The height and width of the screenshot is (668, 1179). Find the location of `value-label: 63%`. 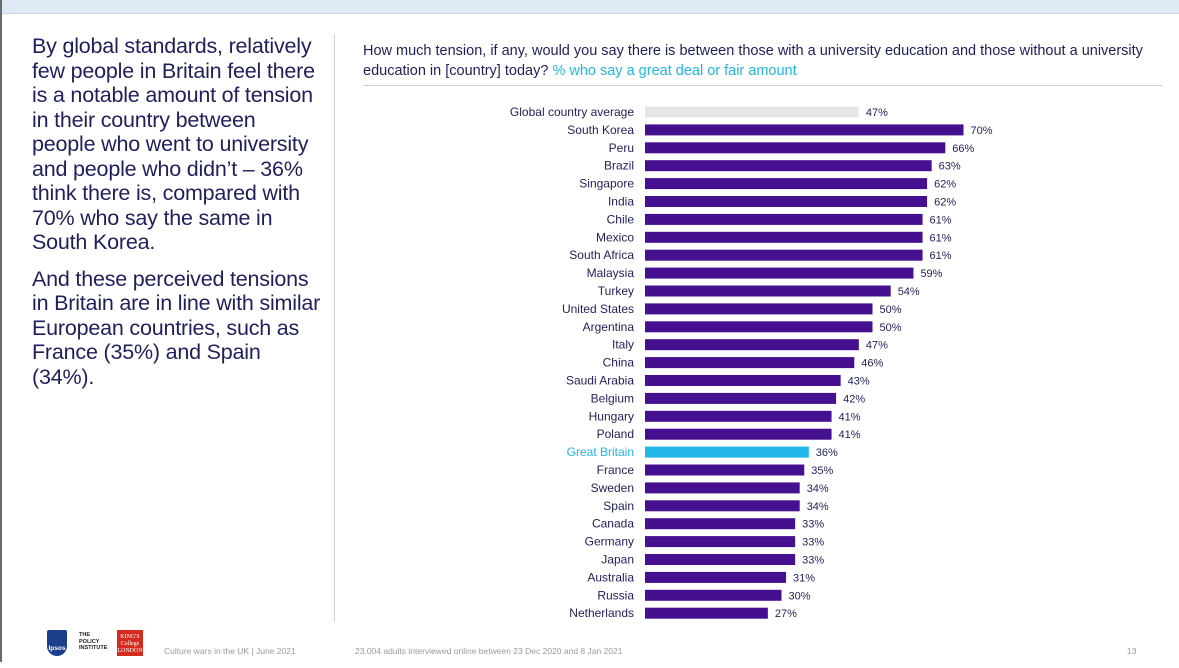

value-label: 63% is located at coordinates (950, 167).